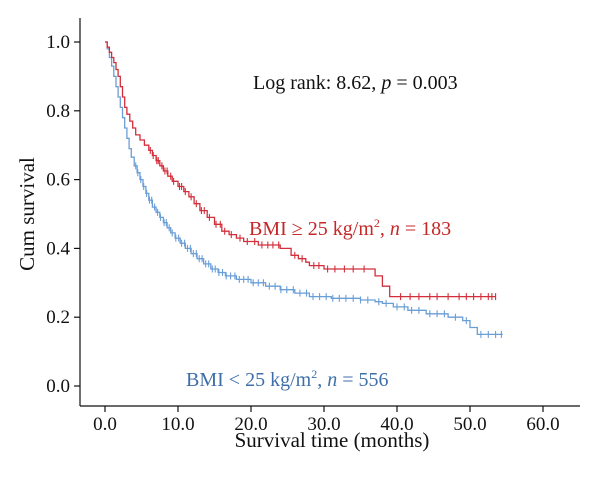 This screenshot has width=600, height=477. What do you see at coordinates (385, 83) in the screenshot?
I see `logrank-p-symbol: p` at bounding box center [385, 83].